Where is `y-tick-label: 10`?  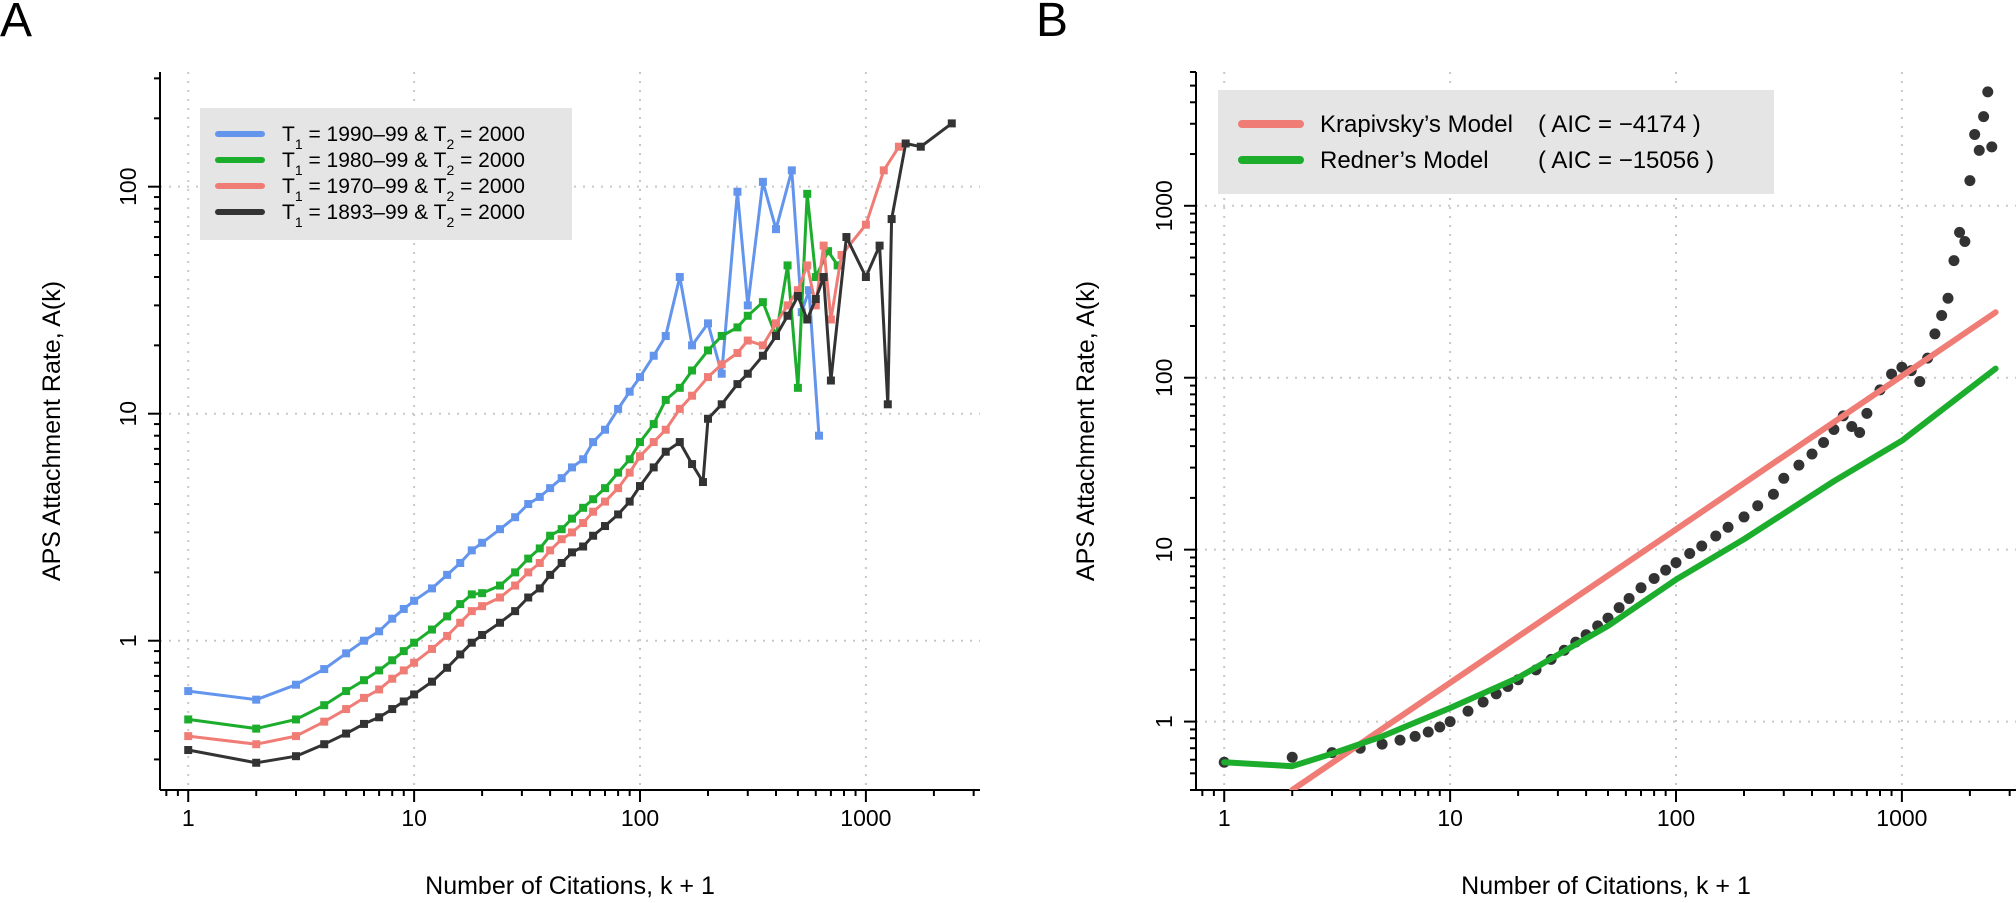
y-tick-label: 10 is located at coordinates (1164, 550).